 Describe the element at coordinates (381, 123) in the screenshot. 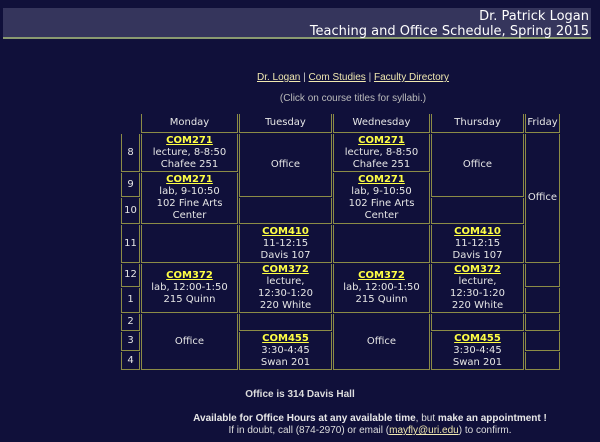

I see `day-header: Wednesday` at that location.